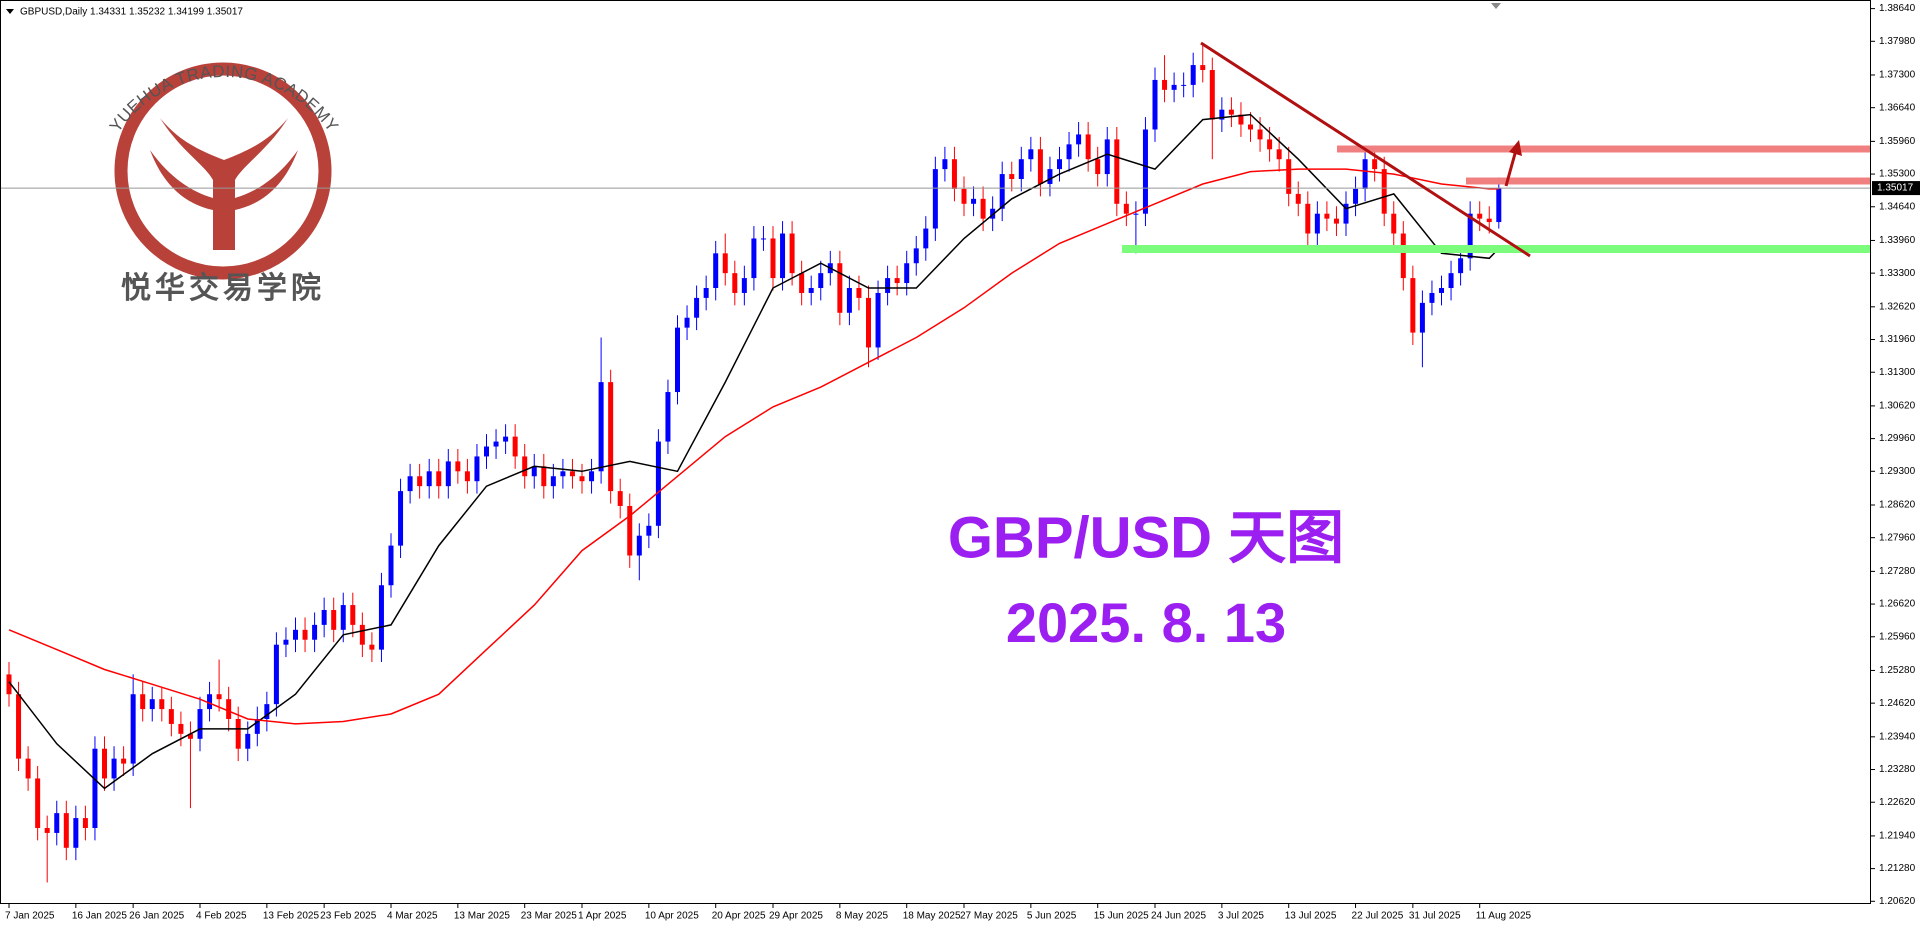 The width and height of the screenshot is (1920, 927). Describe the element at coordinates (989, 916) in the screenshot. I see `x-tick-label: 27 May 2025` at that location.